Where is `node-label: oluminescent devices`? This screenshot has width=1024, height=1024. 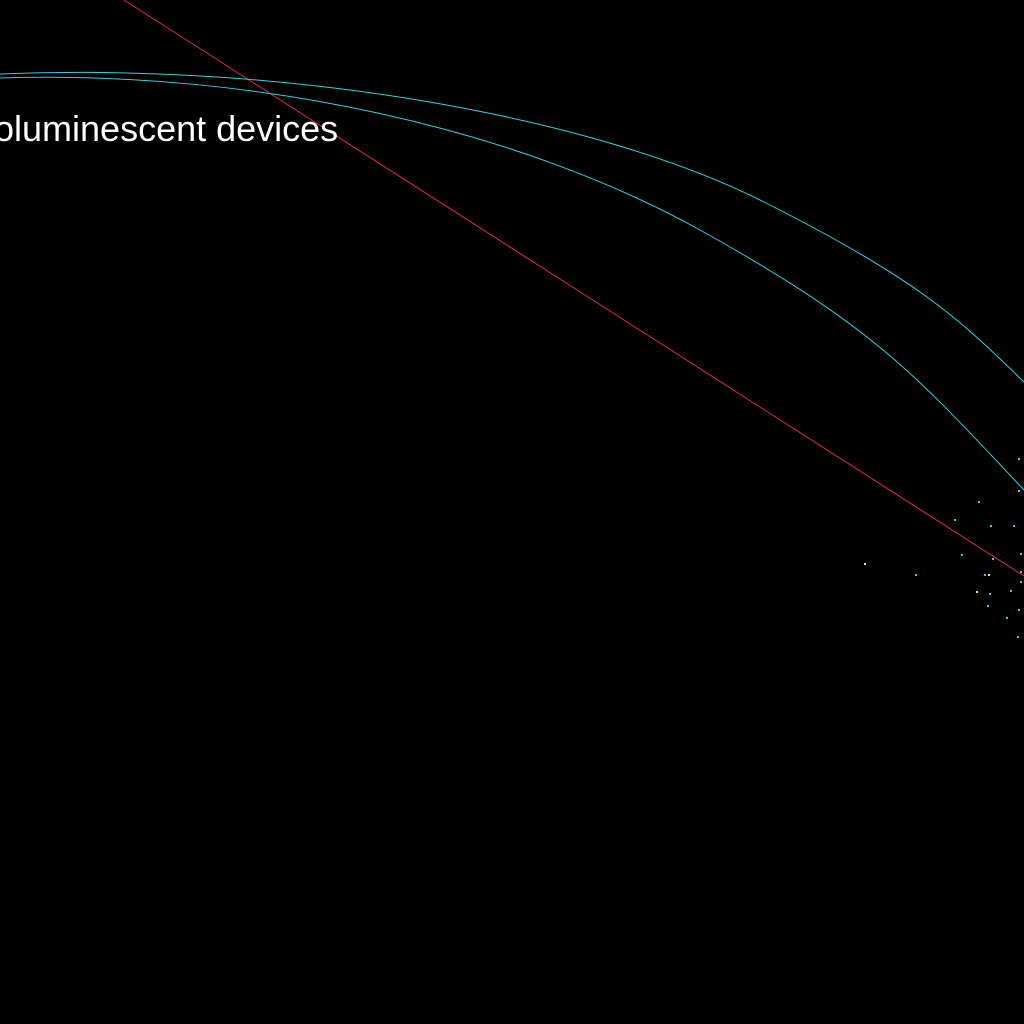 node-label: oluminescent devices is located at coordinates (169, 128).